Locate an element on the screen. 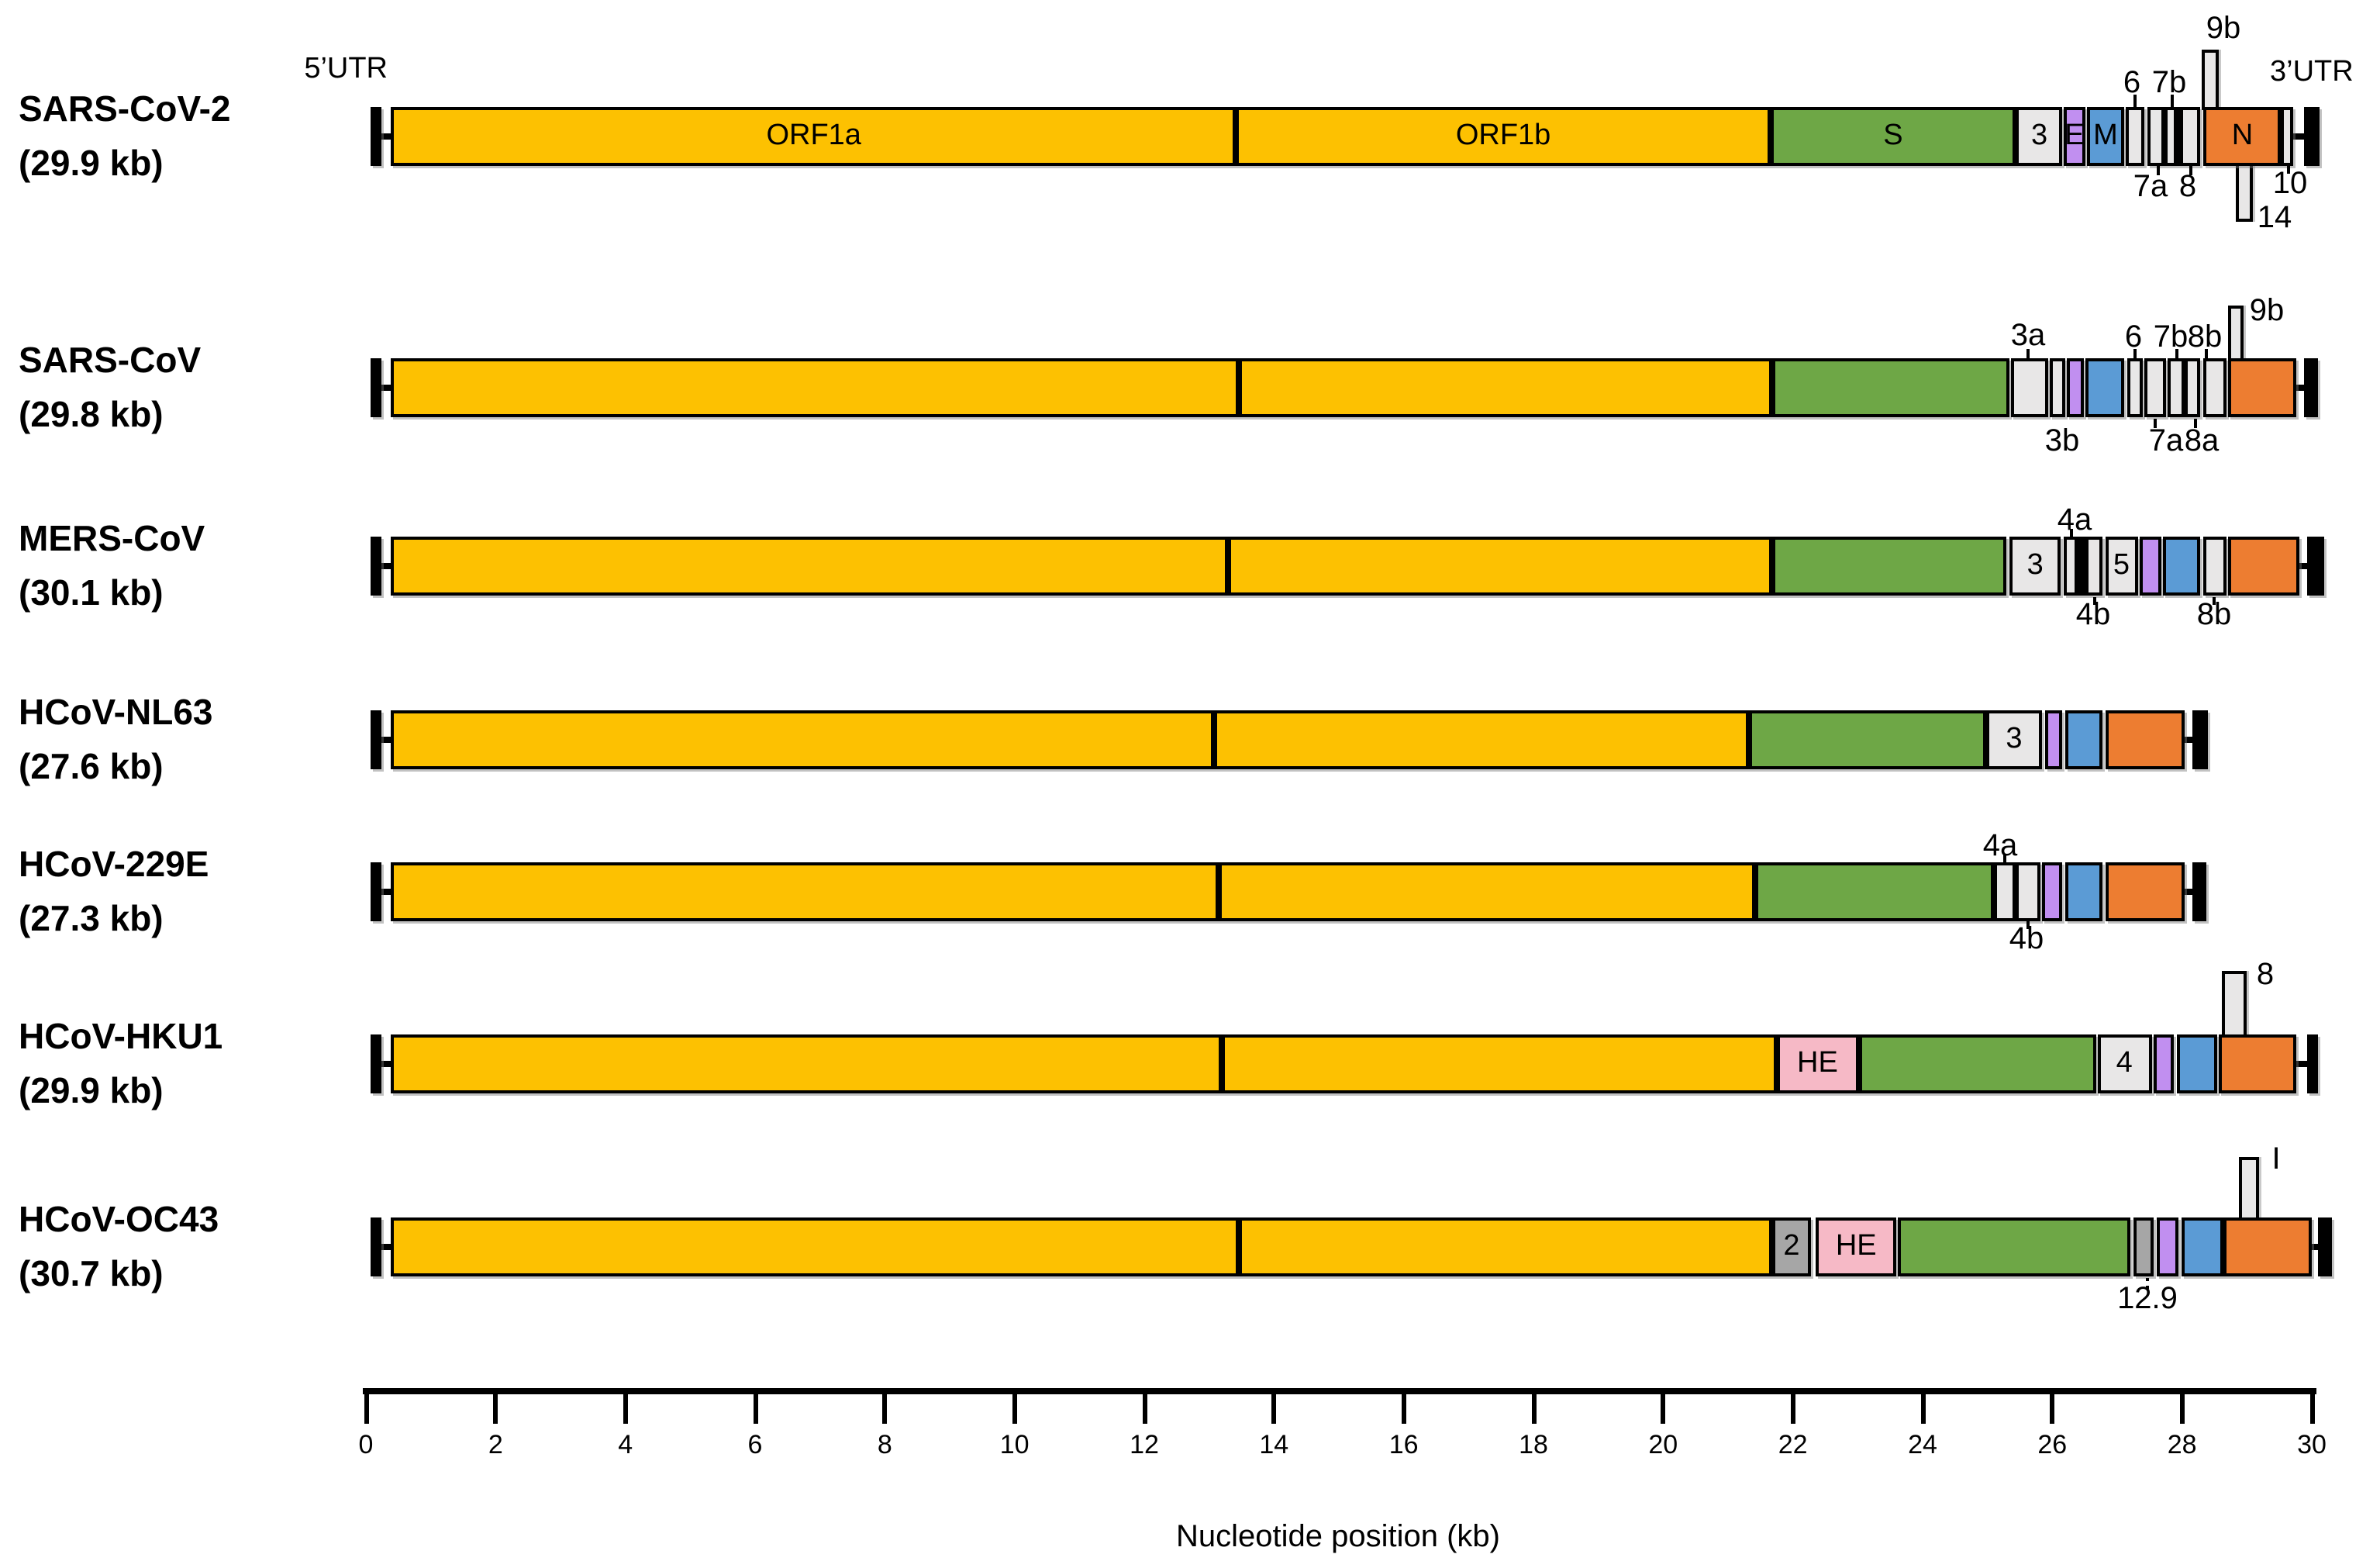 This screenshot has width=2380, height=1568. segment-label-S: S is located at coordinates (1893, 135).